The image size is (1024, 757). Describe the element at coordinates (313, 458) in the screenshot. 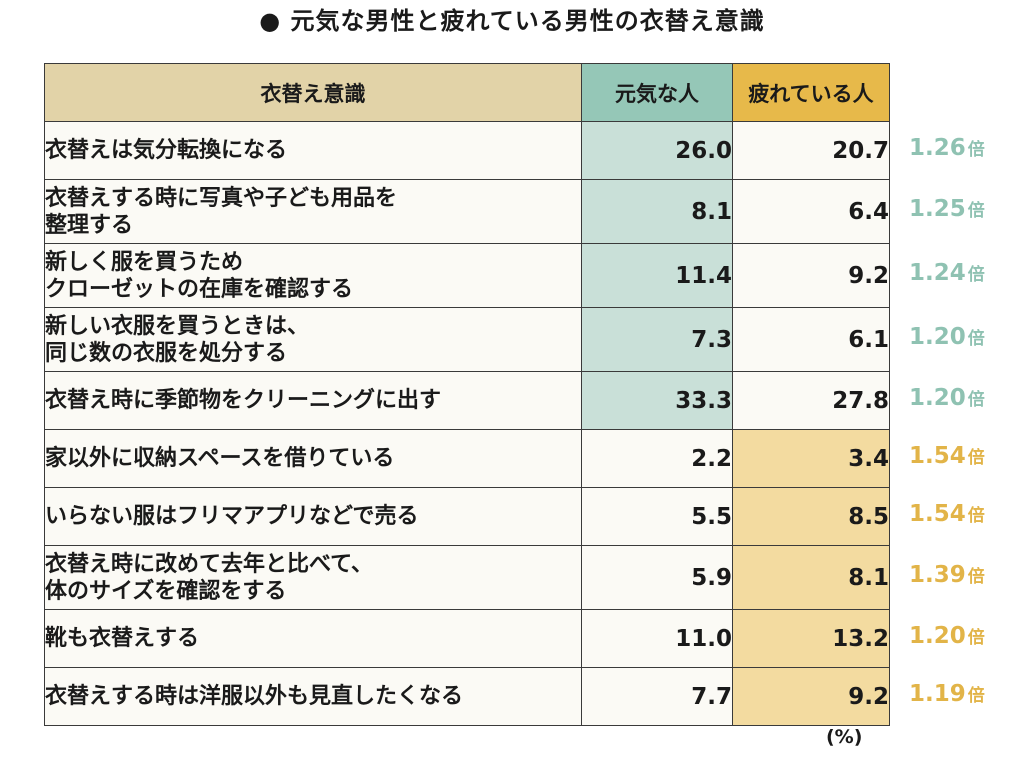

I see `row-label: 家以外に収納スペースを借りている` at that location.